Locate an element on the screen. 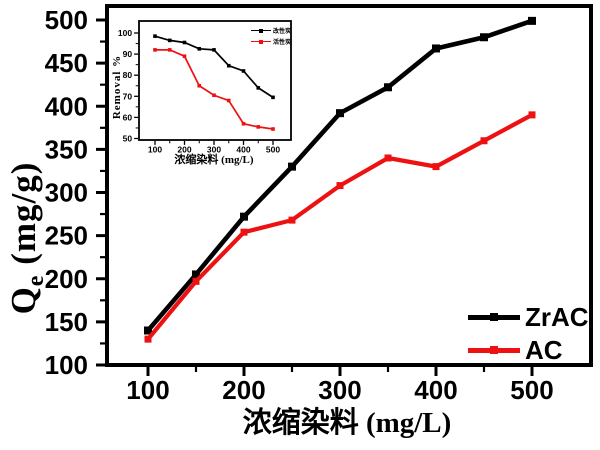 The image size is (600, 450). main-legend-label-zrac: ZrAC is located at coordinates (557, 317).